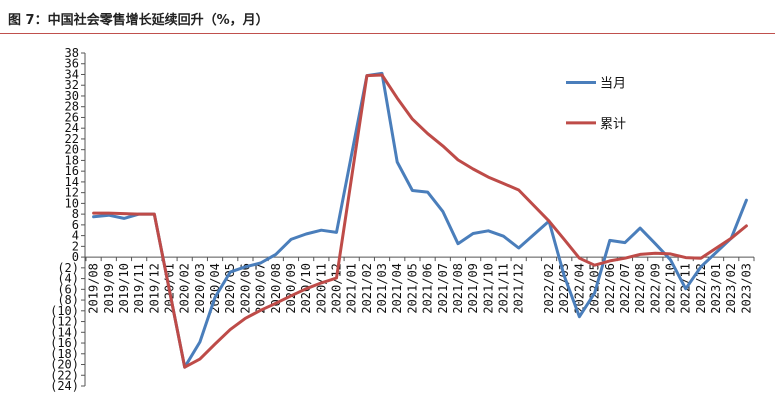 The width and height of the screenshot is (775, 411). Describe the element at coordinates (731, 288) in the screenshot. I see `x-tick-label: 2023/02` at that location.